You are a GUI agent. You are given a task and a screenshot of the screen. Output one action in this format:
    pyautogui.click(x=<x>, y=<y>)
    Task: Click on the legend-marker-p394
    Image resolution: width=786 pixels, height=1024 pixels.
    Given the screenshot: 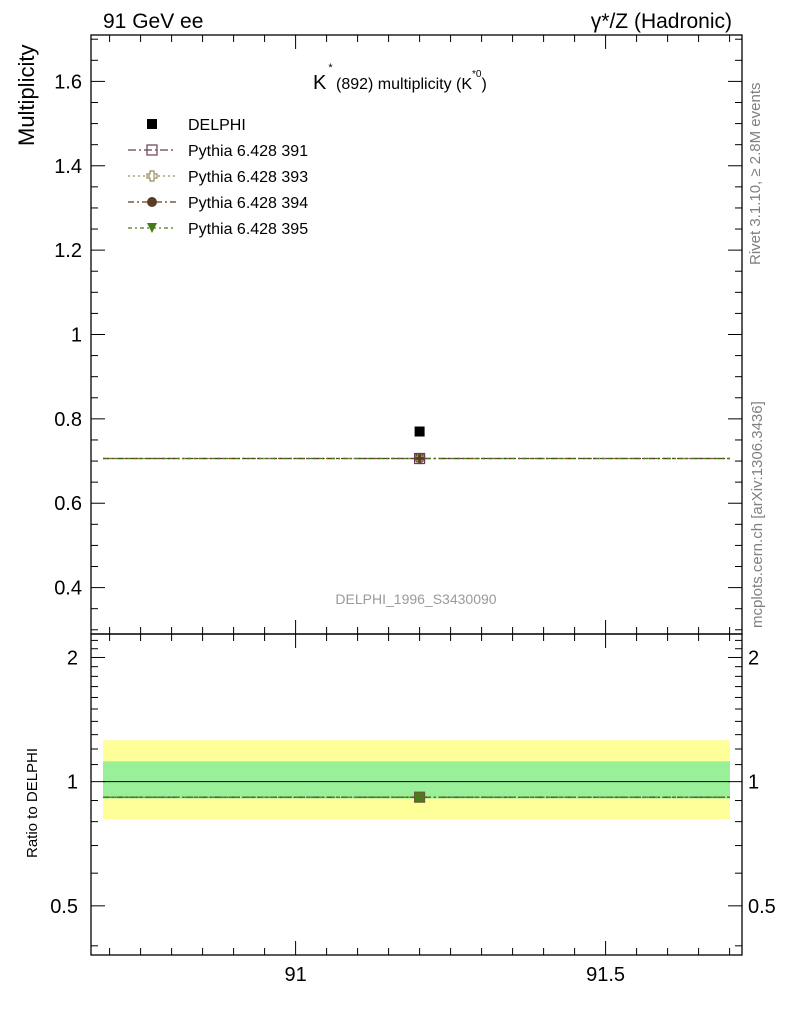 What is the action you would take?
    pyautogui.click(x=152, y=202)
    